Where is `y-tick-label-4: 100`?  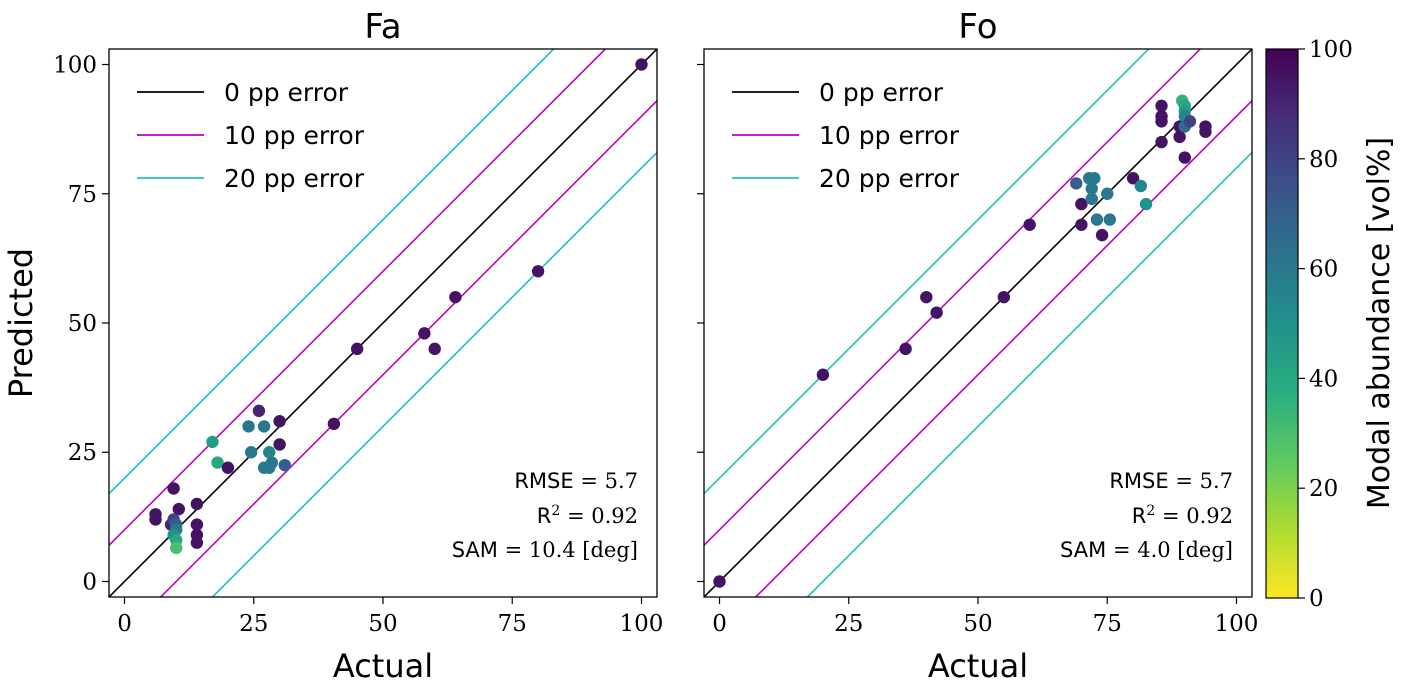
y-tick-label-4: 100 is located at coordinates (75, 66).